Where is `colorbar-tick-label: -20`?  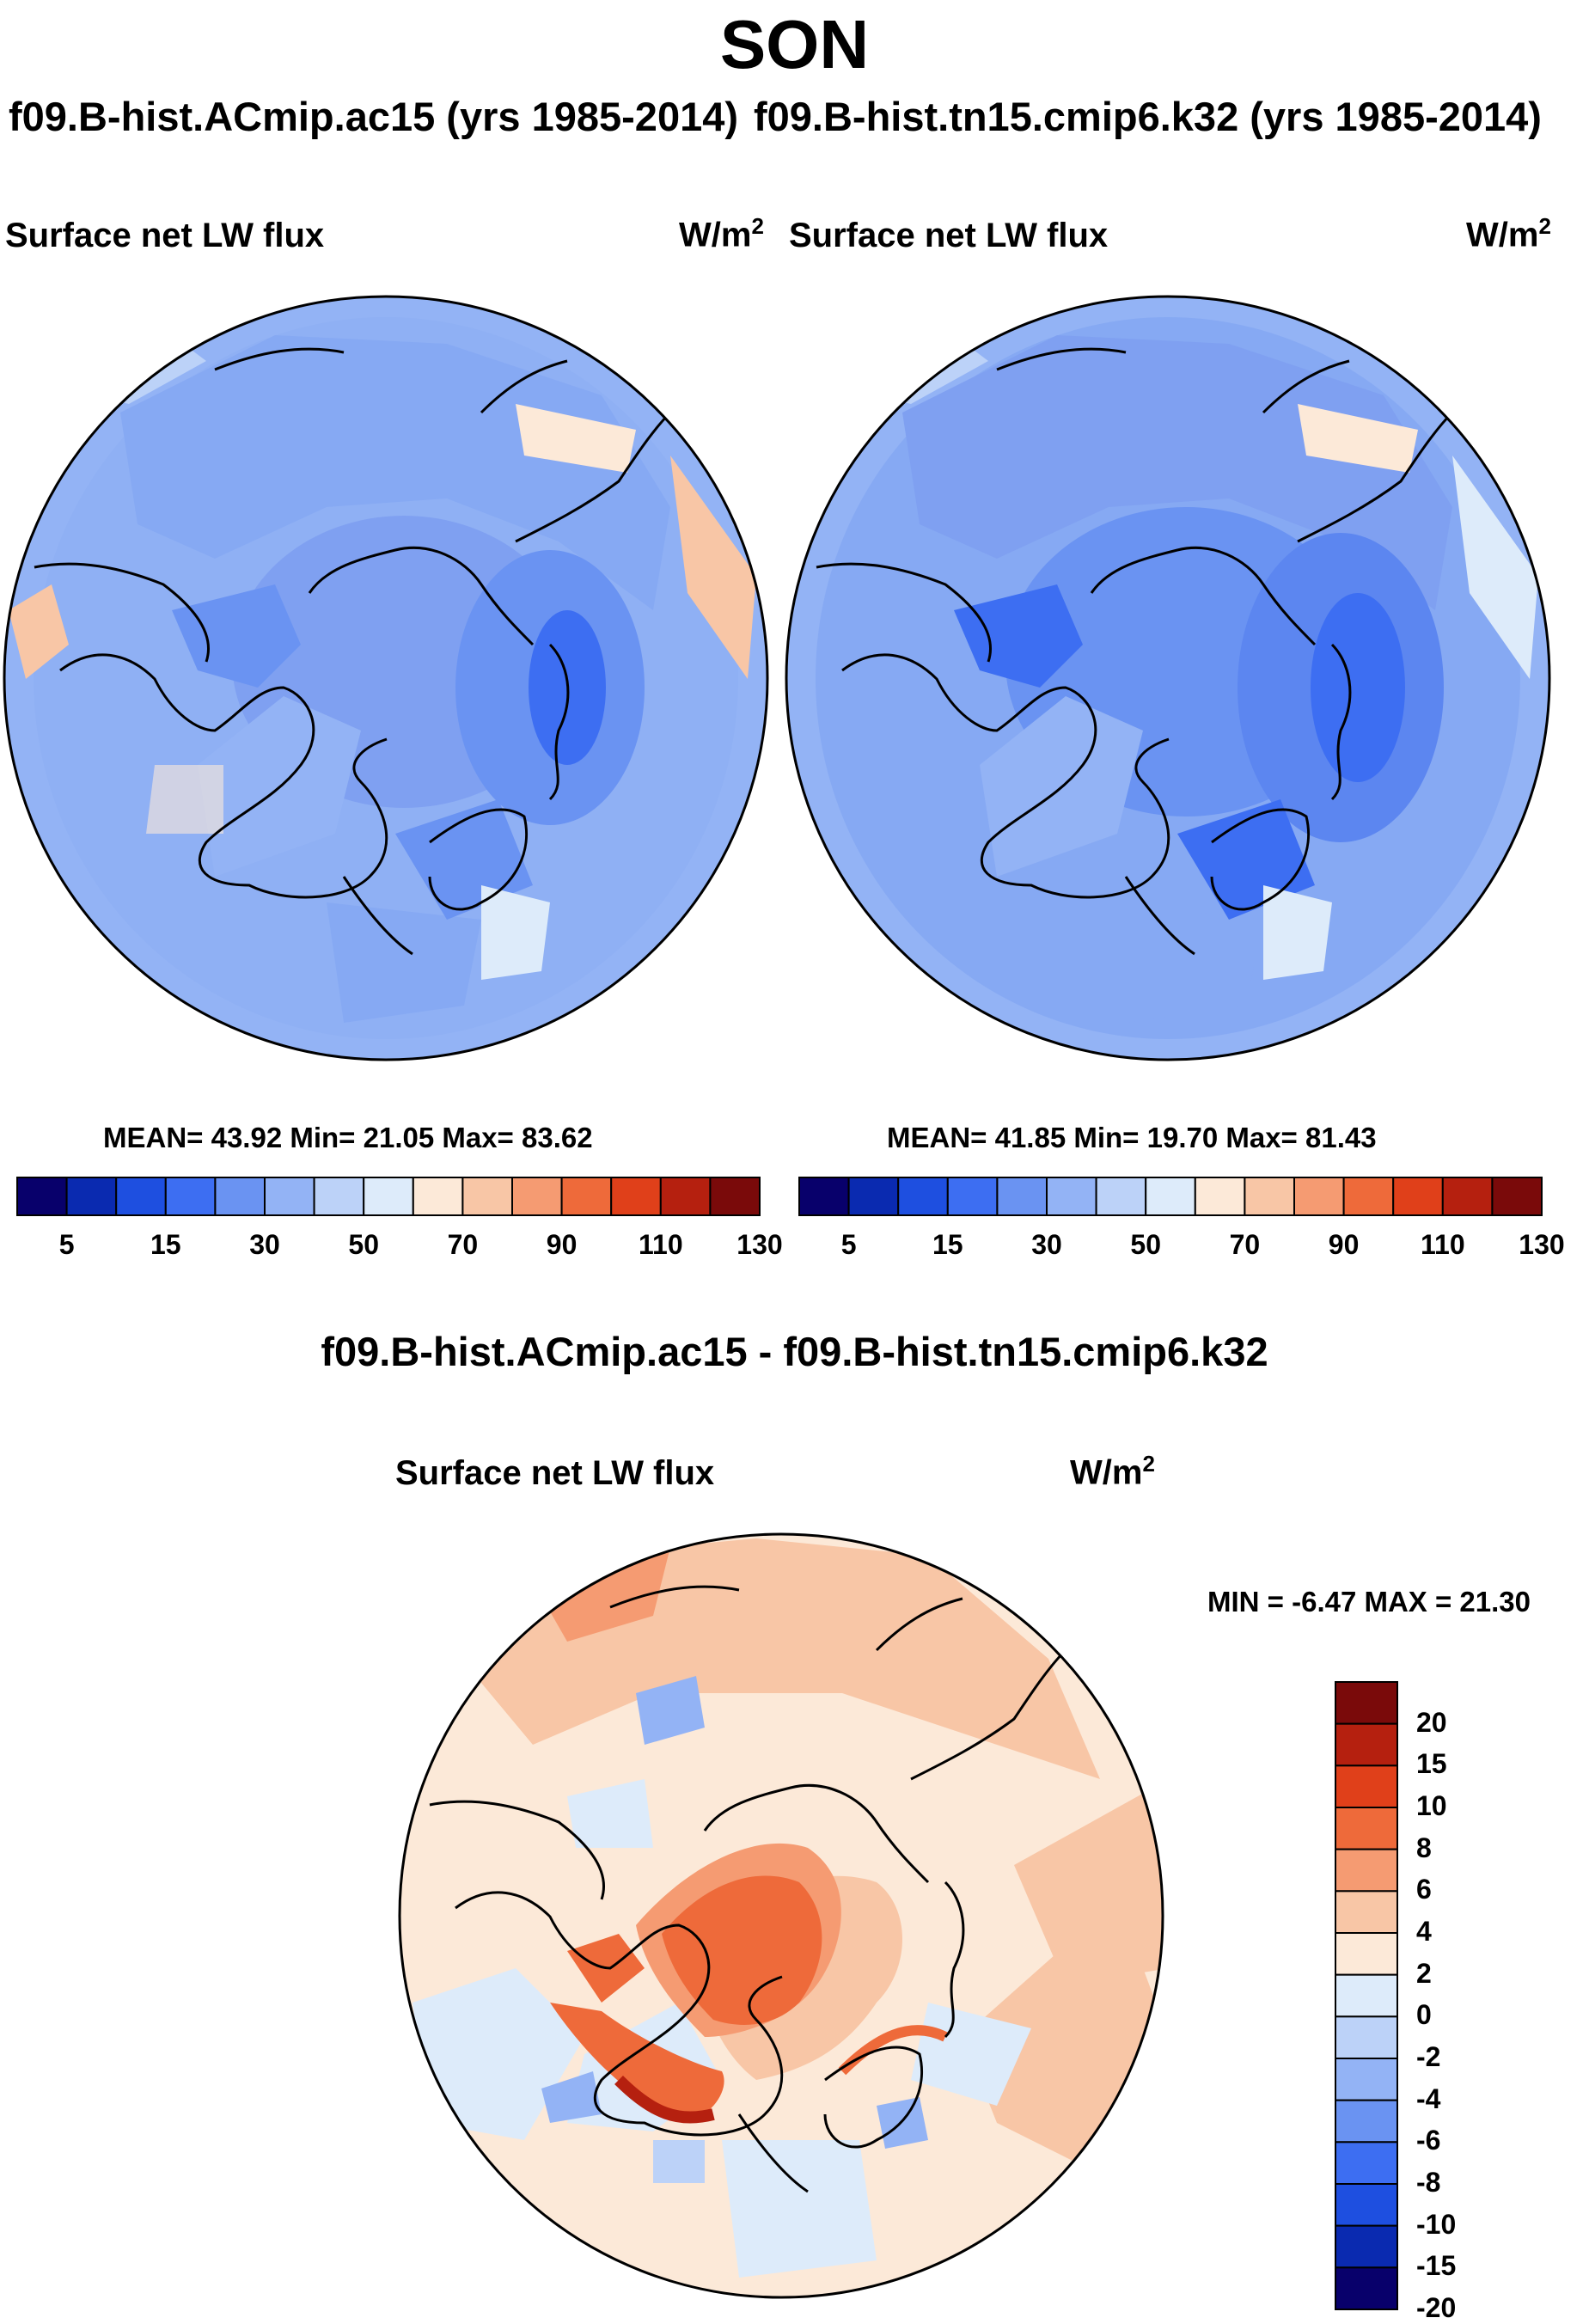
colorbar-tick-label: -20 is located at coordinates (1436, 2308).